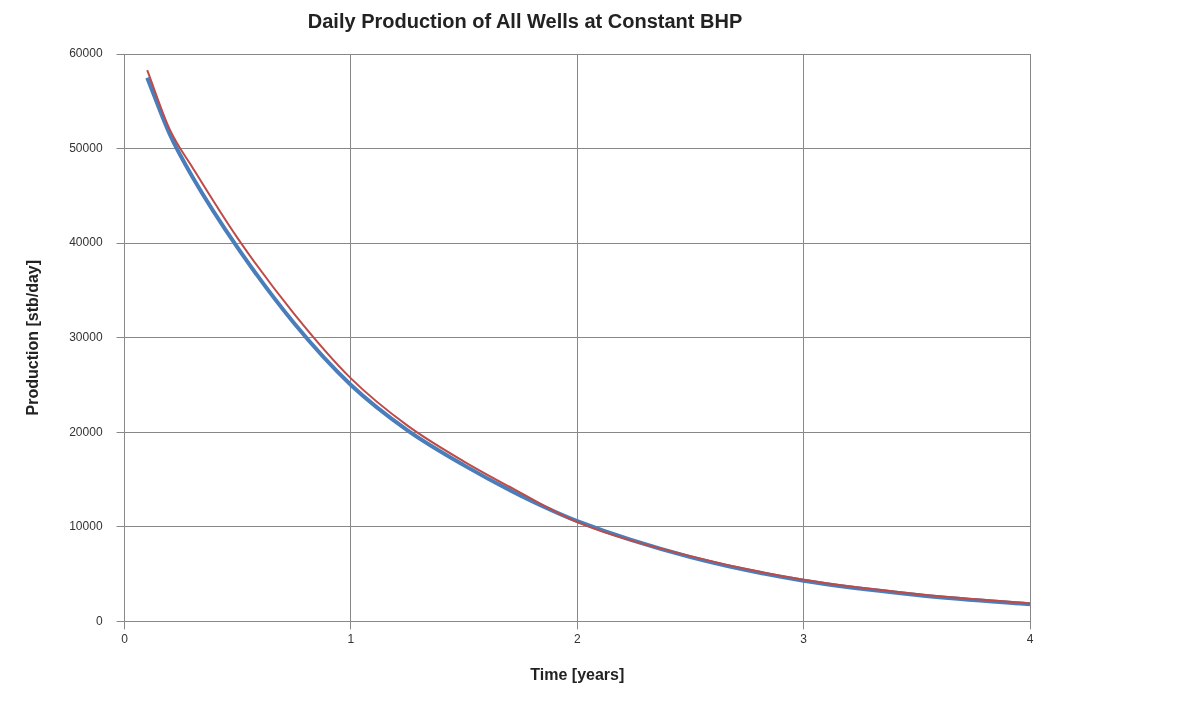 Image resolution: width=1190 pixels, height=709 pixels. What do you see at coordinates (1030, 638) in the screenshot?
I see `x-tick-label: 4` at bounding box center [1030, 638].